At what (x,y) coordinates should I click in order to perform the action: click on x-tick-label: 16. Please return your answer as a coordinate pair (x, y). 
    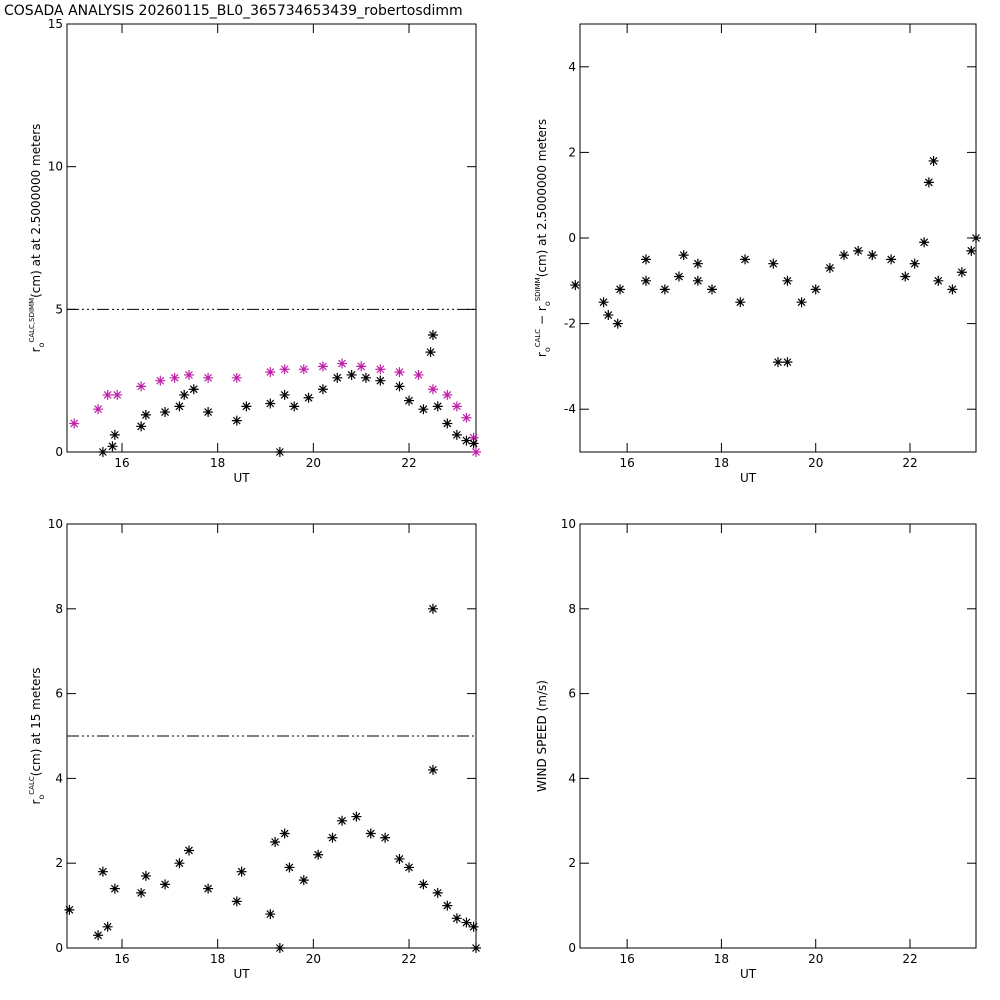
    Looking at the image, I should click on (121, 463).